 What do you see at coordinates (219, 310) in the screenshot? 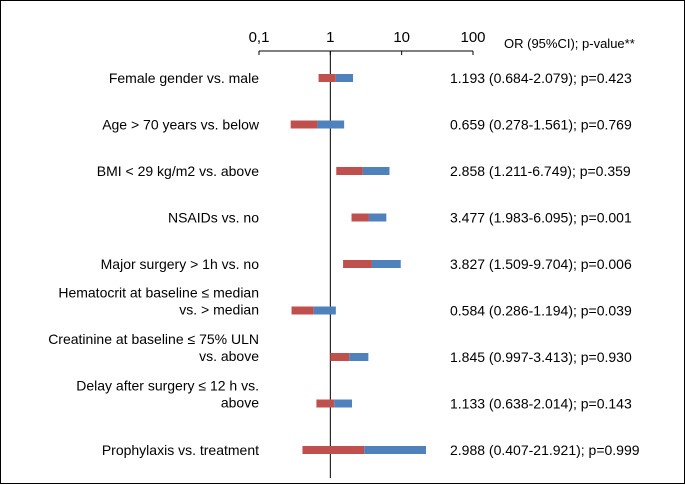
I see `row-label: vs. > median` at bounding box center [219, 310].